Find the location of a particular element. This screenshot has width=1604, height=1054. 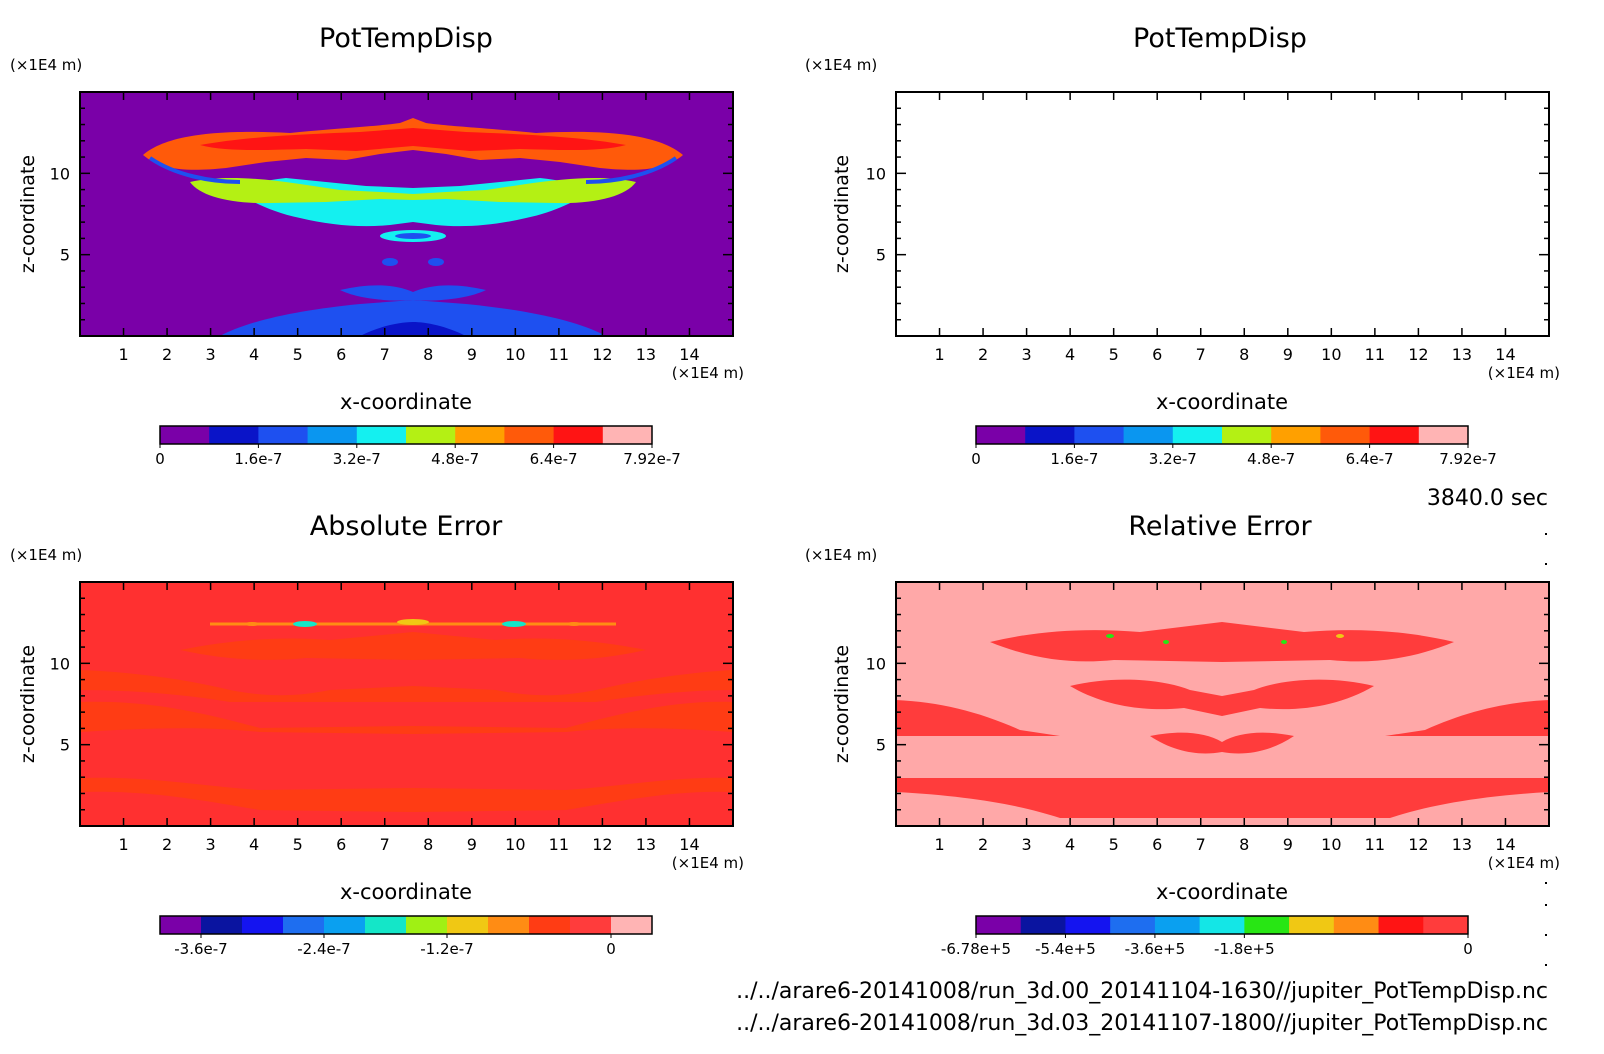

relerr-wedge-right is located at coordinates (1467, 718).